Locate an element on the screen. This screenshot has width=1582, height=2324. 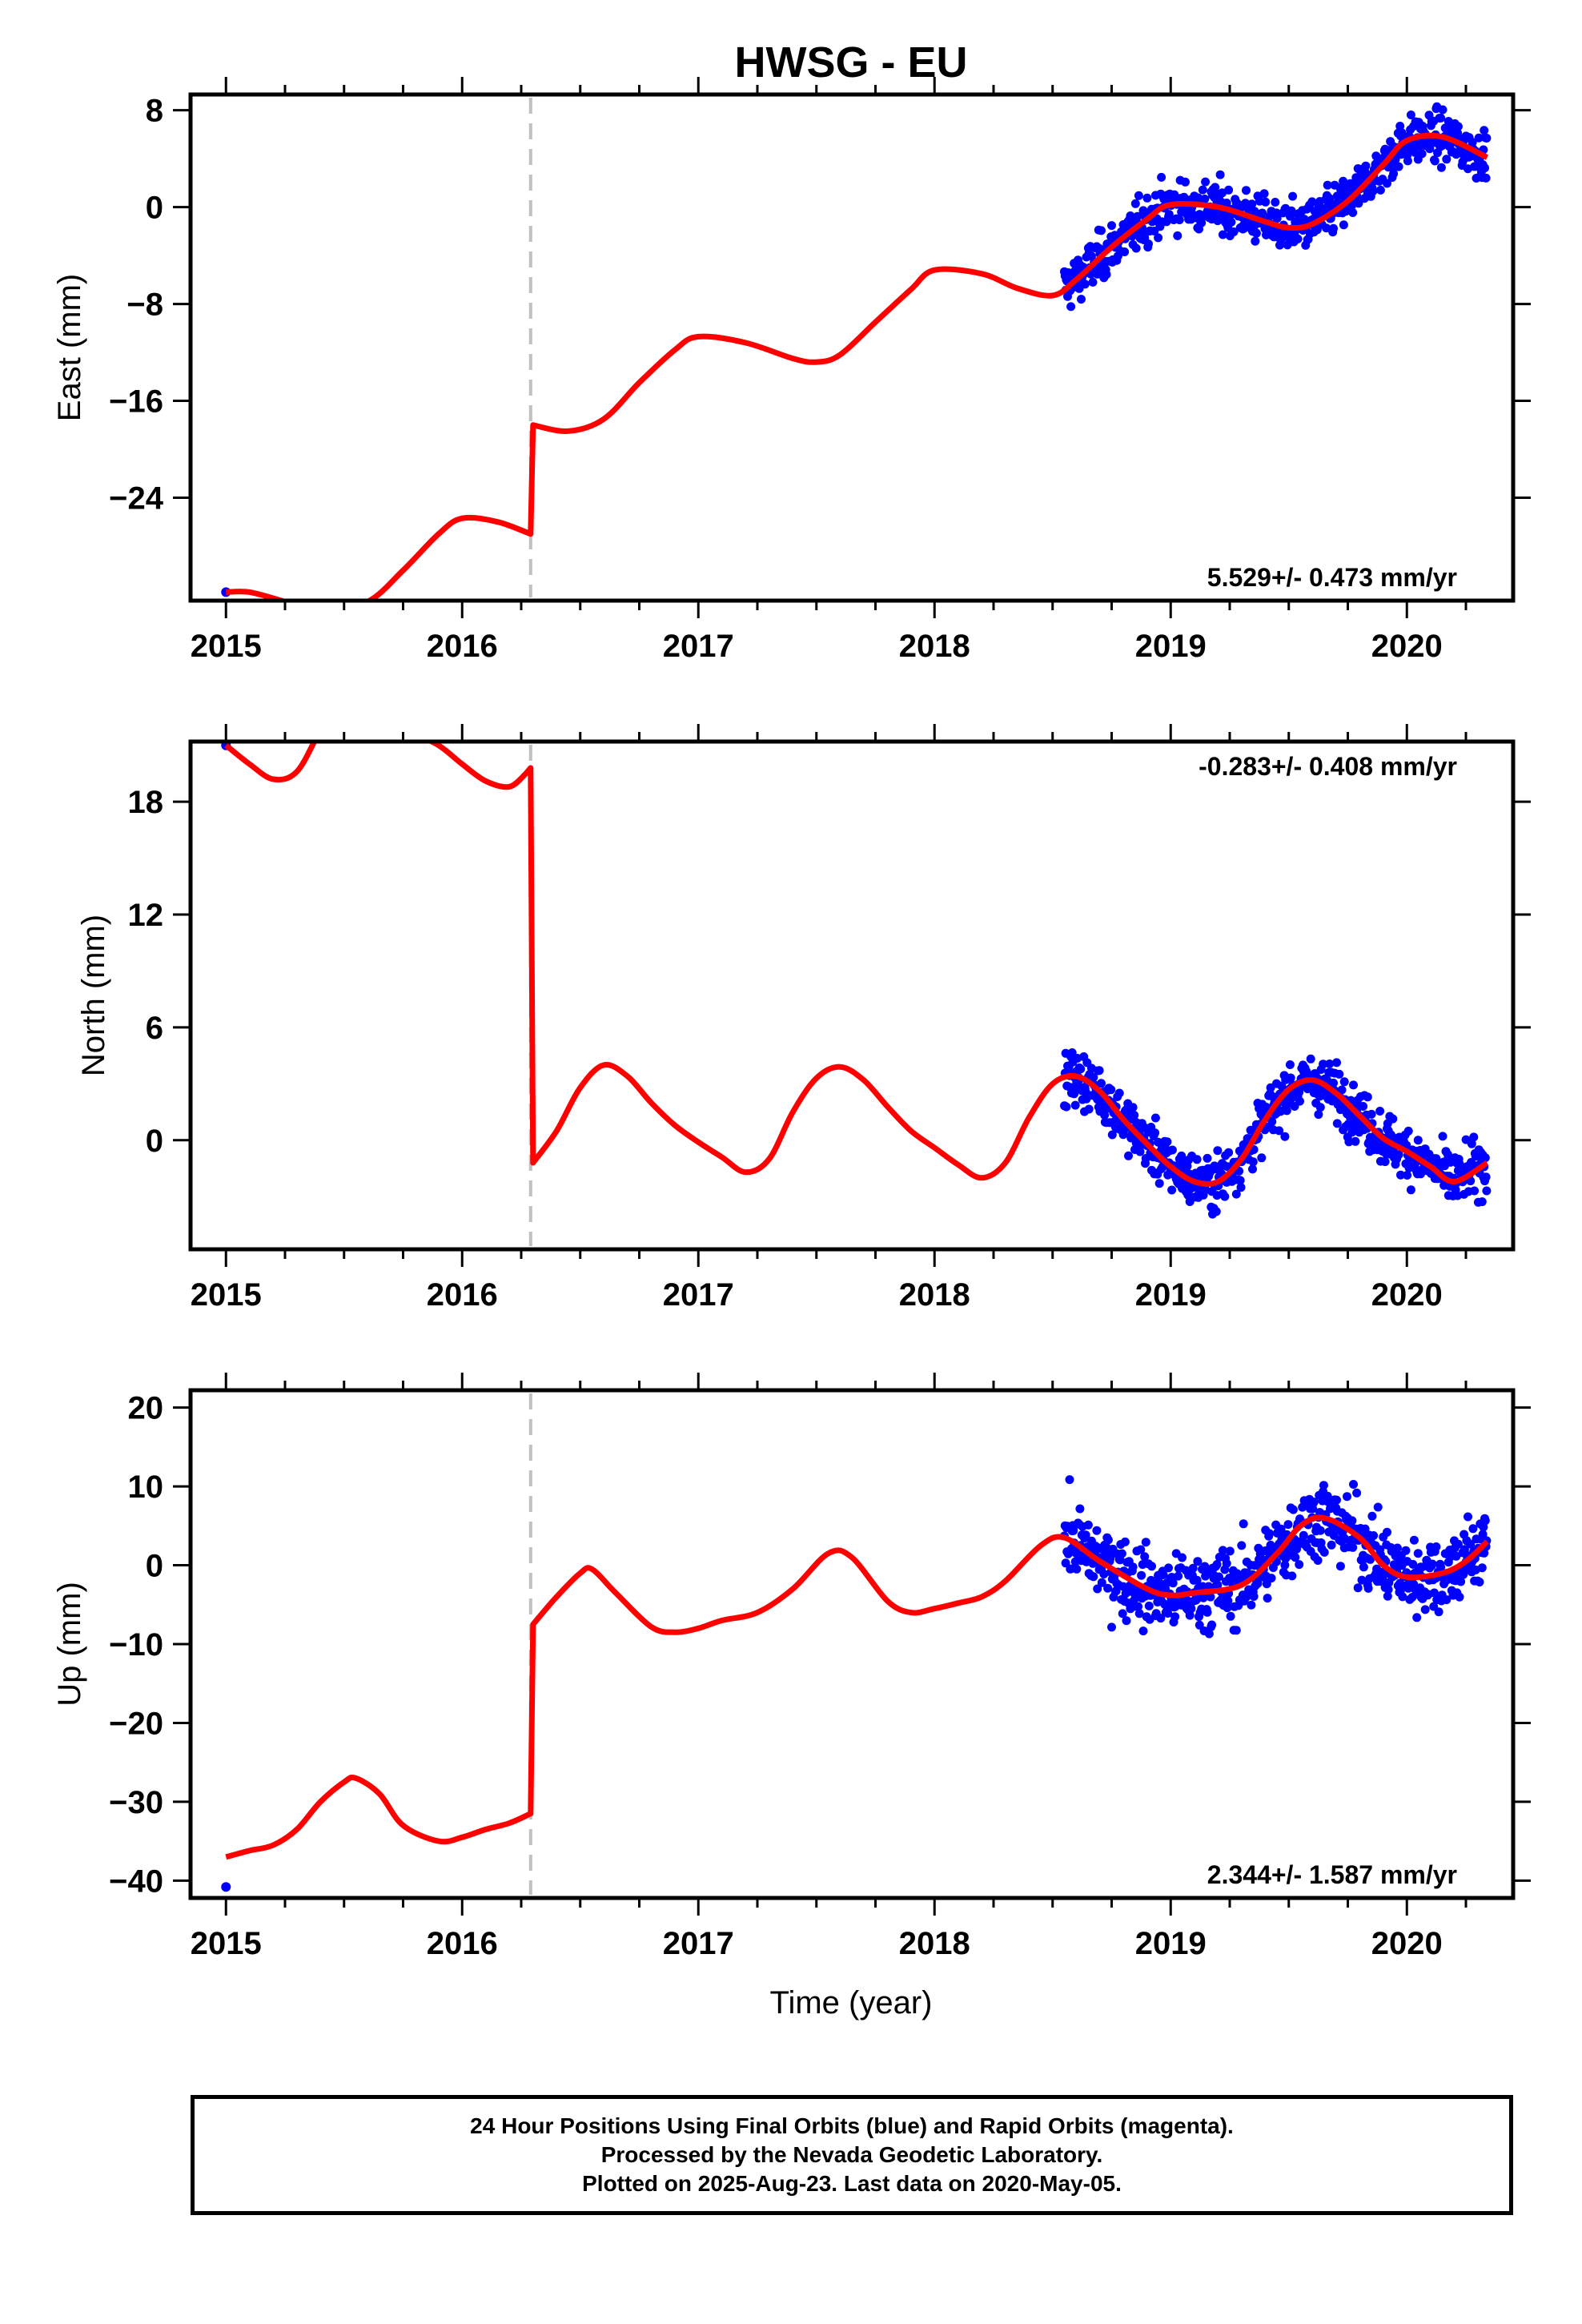
x-tick-label: 2019 is located at coordinates (1171, 1943).